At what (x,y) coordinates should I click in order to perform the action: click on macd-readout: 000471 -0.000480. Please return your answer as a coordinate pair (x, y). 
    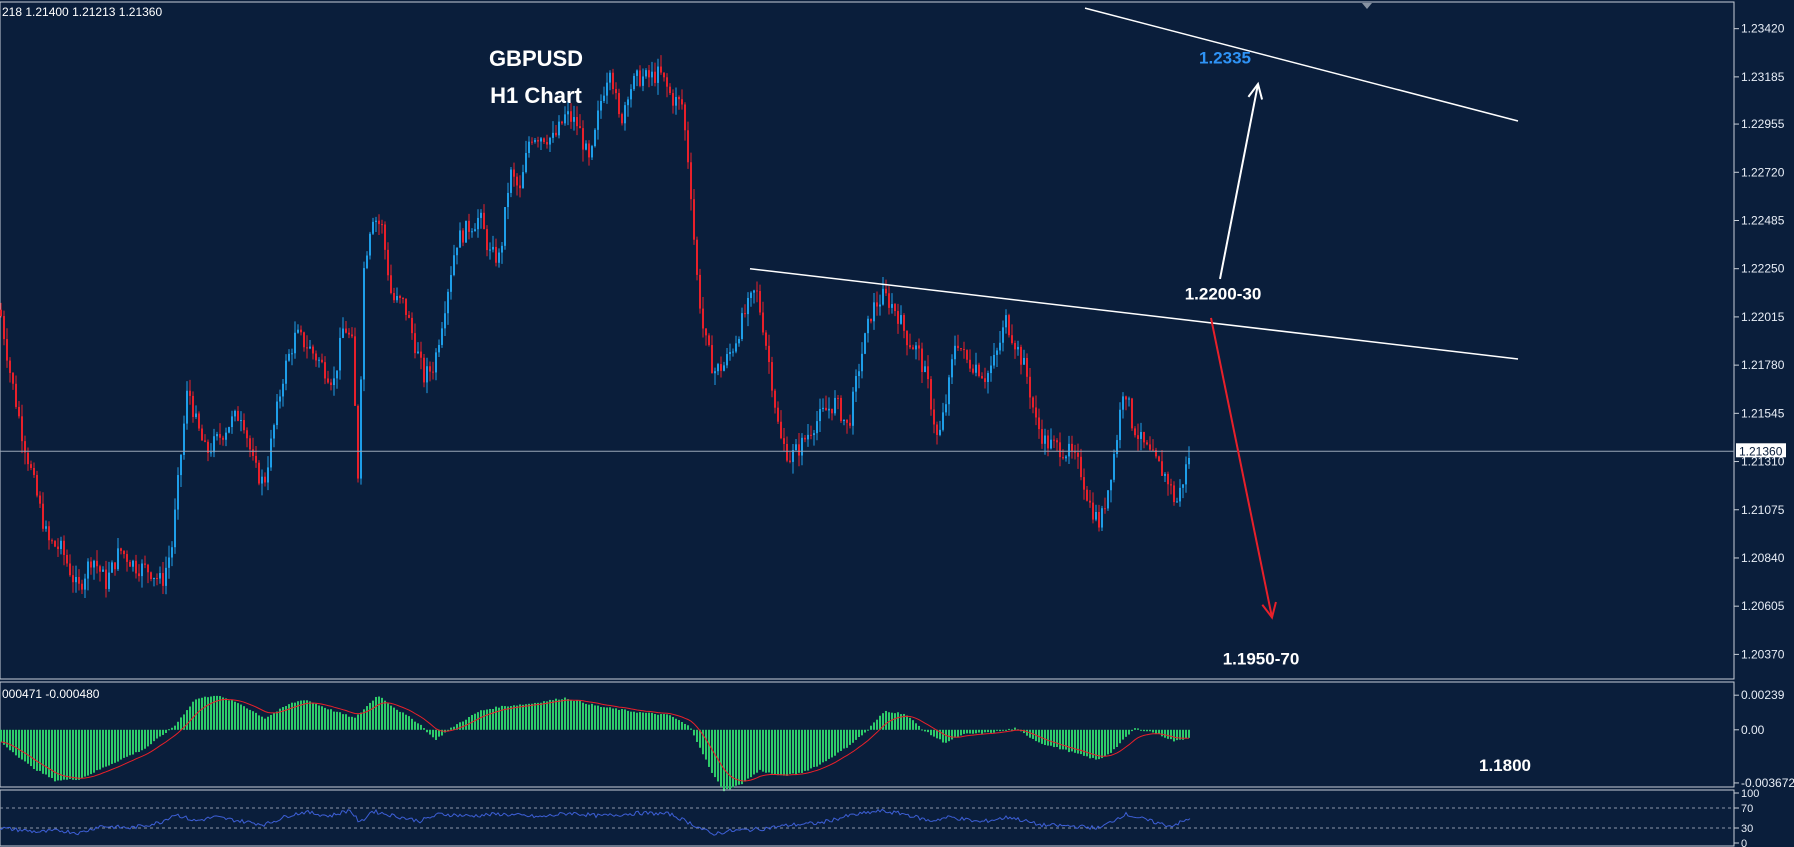
    Looking at the image, I should click on (51, 694).